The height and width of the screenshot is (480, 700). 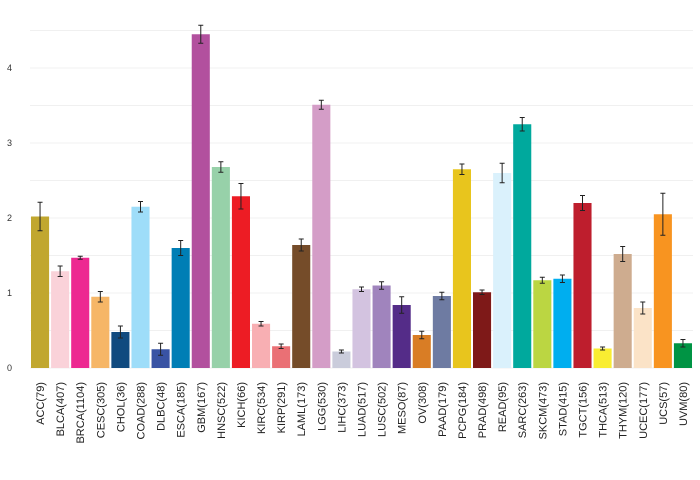 I want to click on x-tick-label: LUAD(517), so click(x=363, y=409).